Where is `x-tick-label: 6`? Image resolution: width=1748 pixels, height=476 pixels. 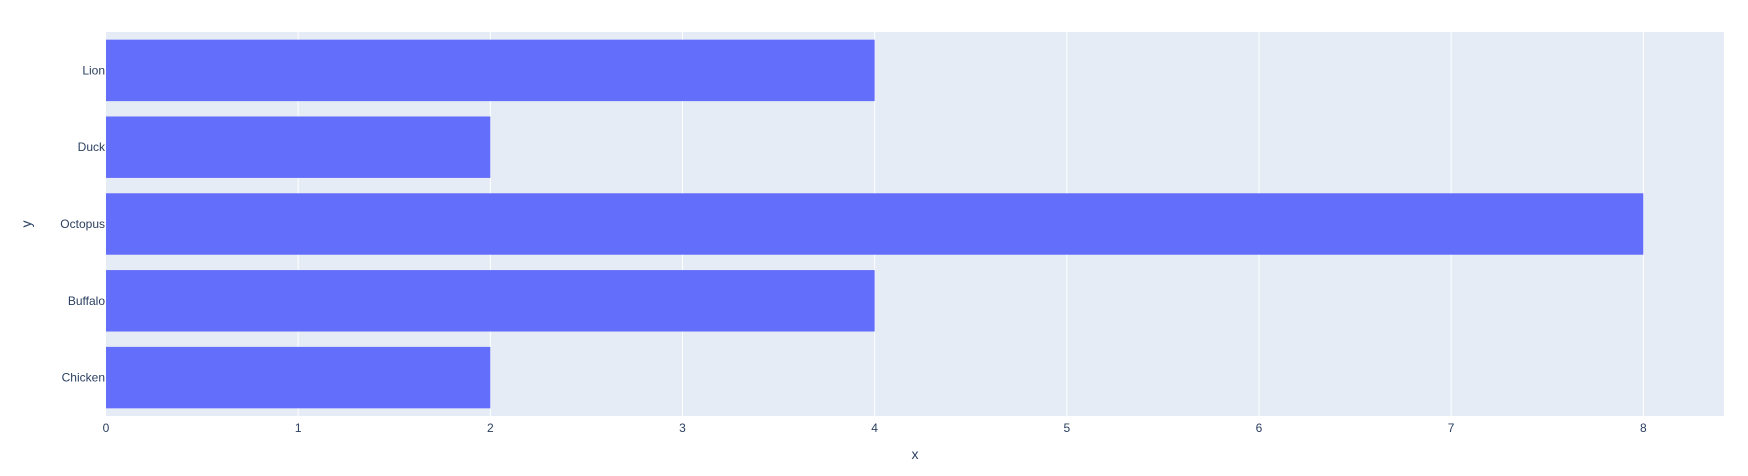 x-tick-label: 6 is located at coordinates (1259, 428).